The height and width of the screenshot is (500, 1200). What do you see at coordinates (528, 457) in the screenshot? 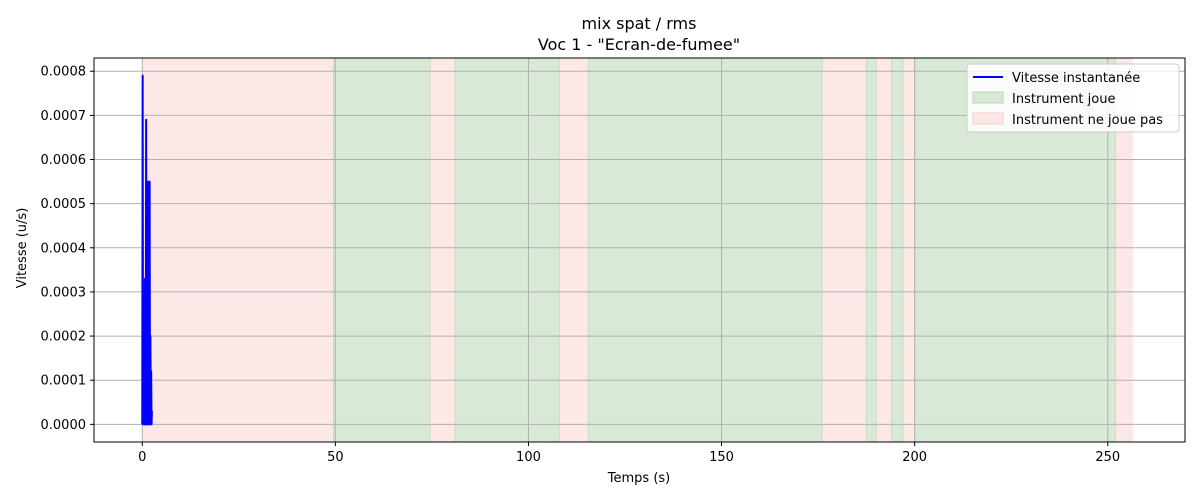
I see `x-tick-label: 100` at bounding box center [528, 457].